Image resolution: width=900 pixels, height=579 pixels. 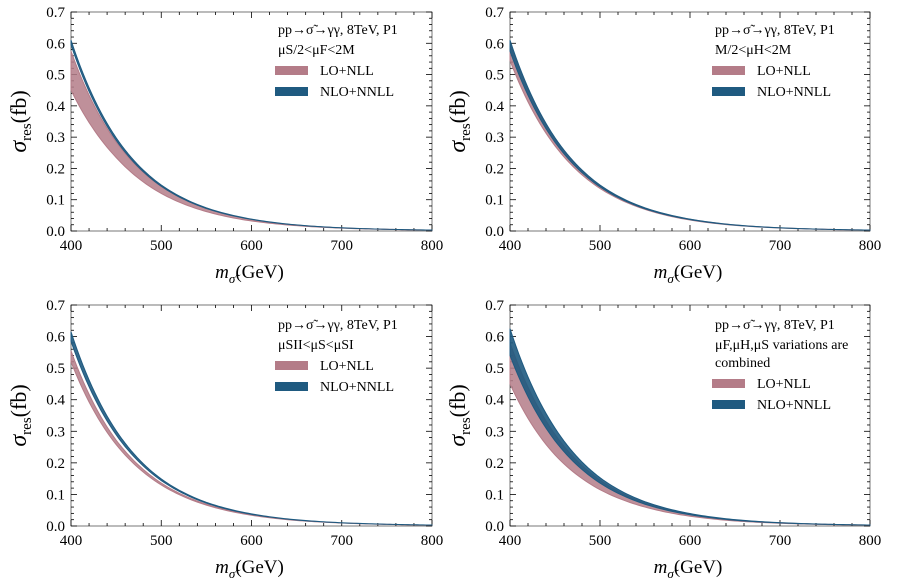 I want to click on annotation-line: combined, so click(x=742, y=363).